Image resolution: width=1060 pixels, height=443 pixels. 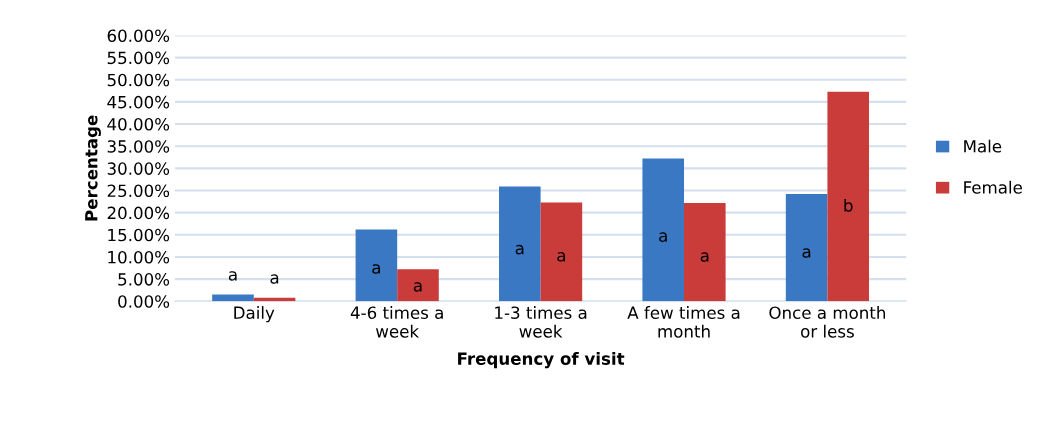 I want to click on y-tick-label: 20.00%, so click(x=138, y=213).